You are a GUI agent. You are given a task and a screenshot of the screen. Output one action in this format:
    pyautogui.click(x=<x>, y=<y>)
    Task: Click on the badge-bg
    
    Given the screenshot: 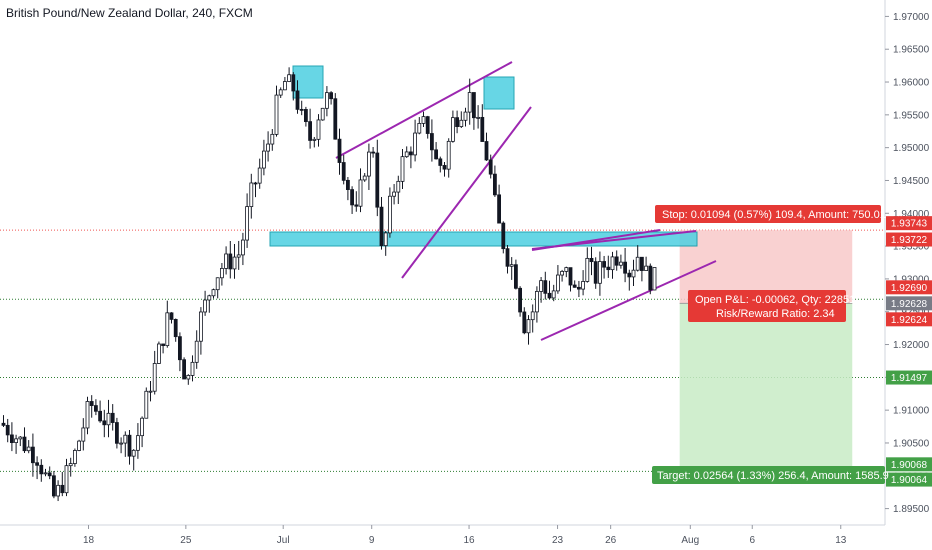 What is the action you would take?
    pyautogui.click(x=909, y=319)
    